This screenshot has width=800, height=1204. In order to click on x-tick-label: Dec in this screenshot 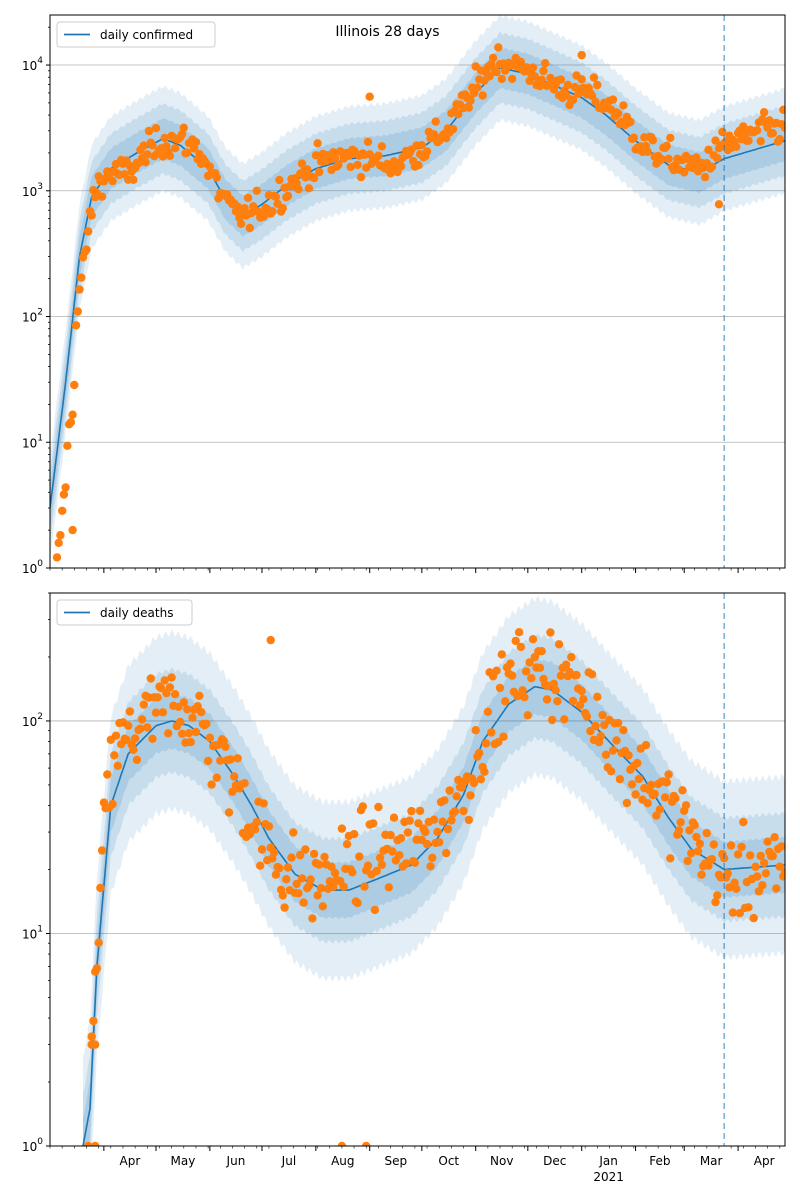, I will do `click(554, 1161)`.